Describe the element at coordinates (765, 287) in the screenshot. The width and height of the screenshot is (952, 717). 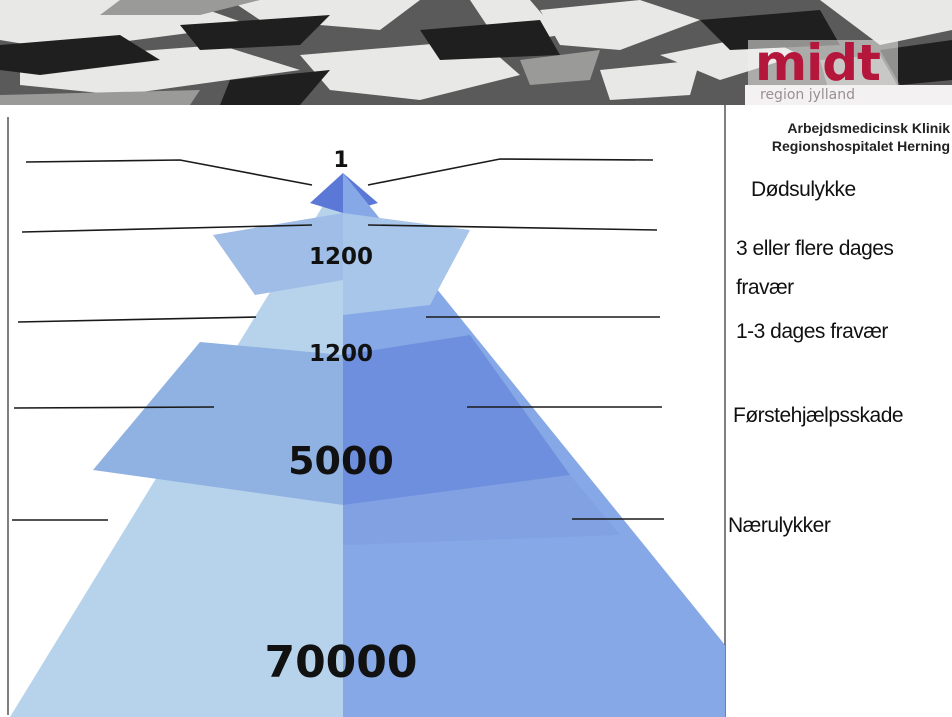
I see `label-three-plus-days-absence-line2: fravær` at that location.